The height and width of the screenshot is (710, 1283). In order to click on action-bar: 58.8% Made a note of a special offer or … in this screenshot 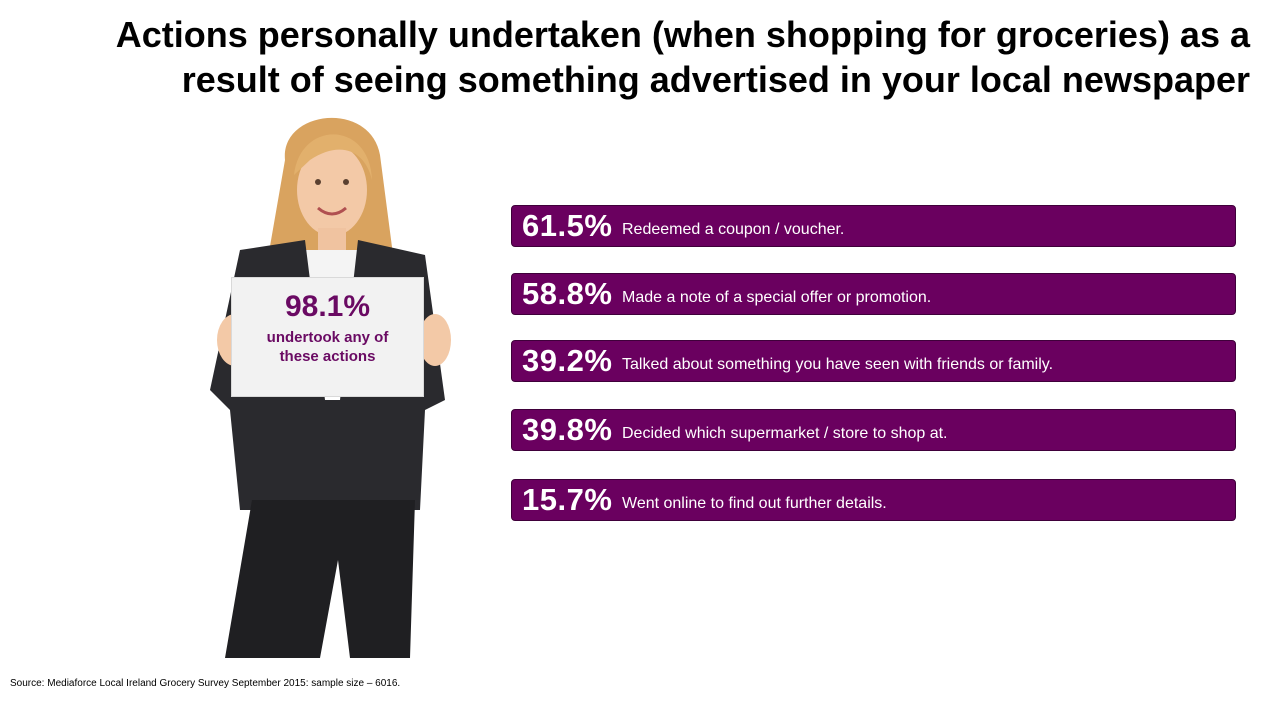, I will do `click(873, 294)`.